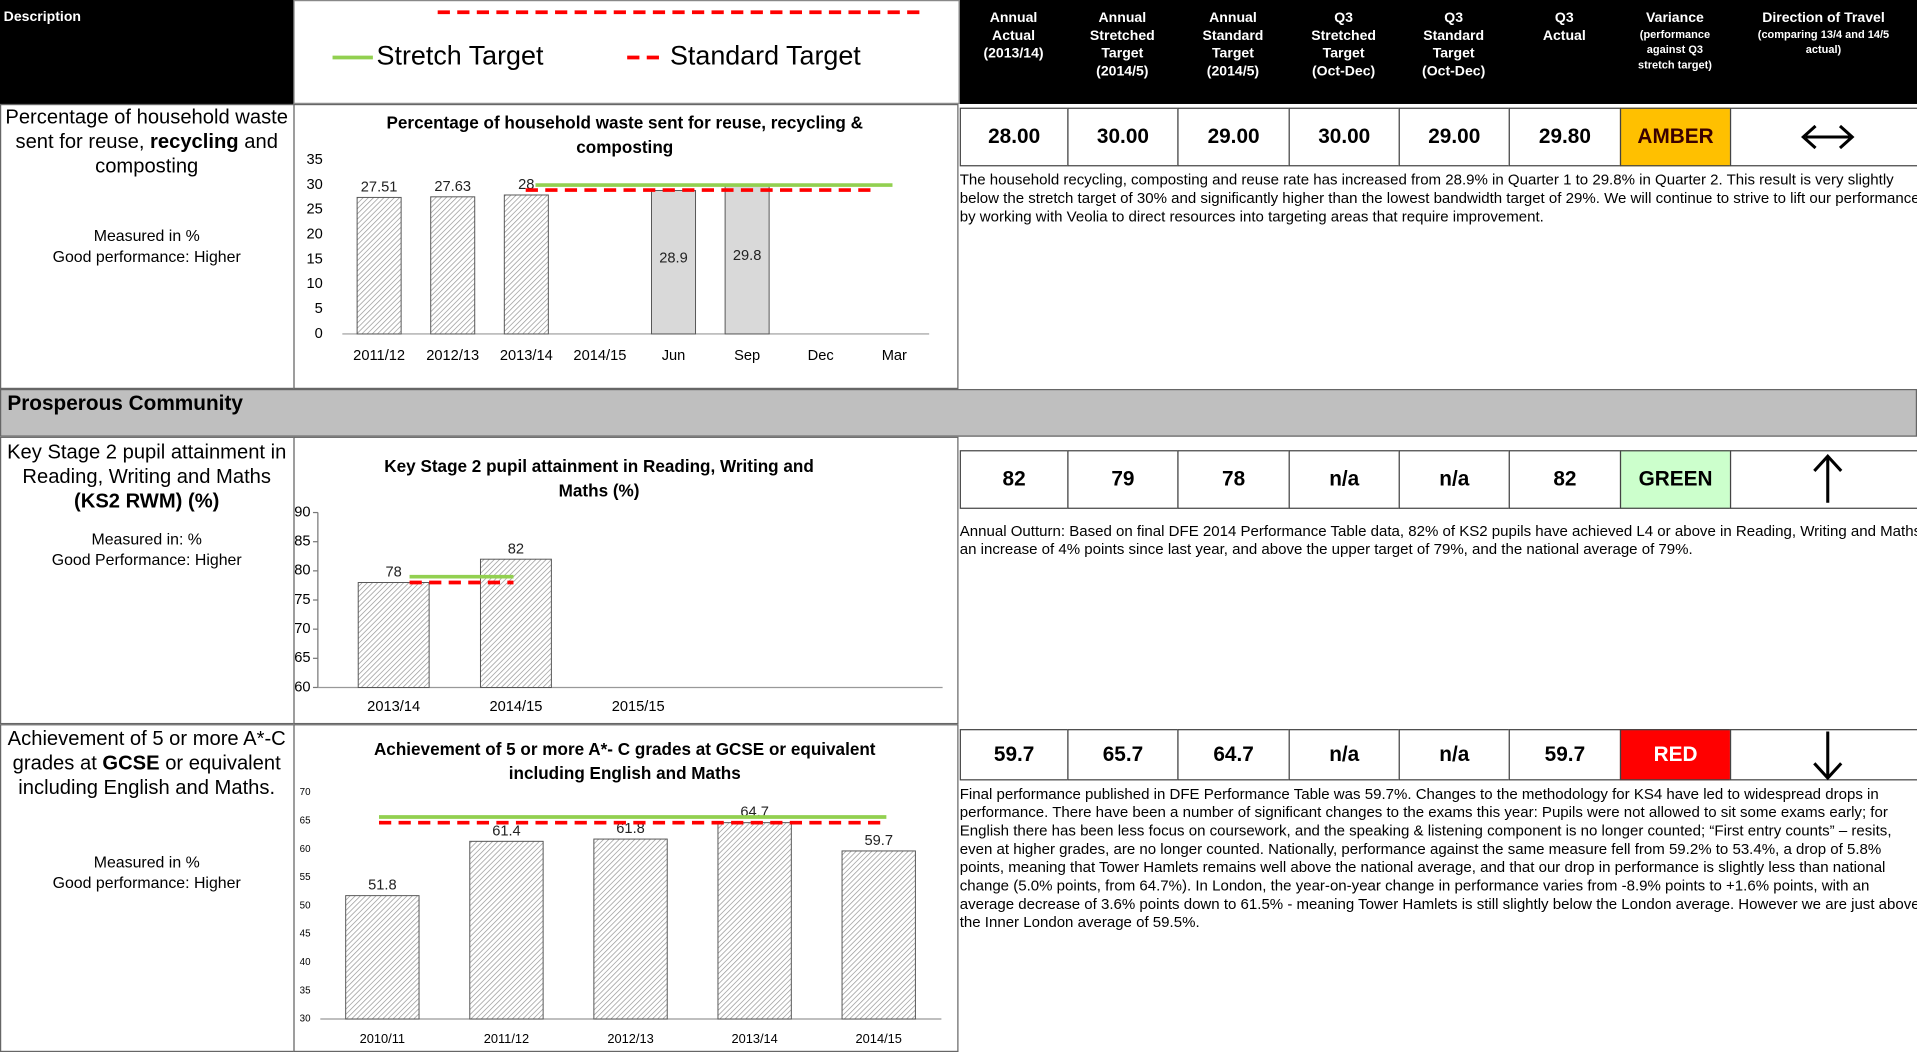 The width and height of the screenshot is (1917, 1052). I want to click on section-title: Prosperous Community, so click(125, 403).